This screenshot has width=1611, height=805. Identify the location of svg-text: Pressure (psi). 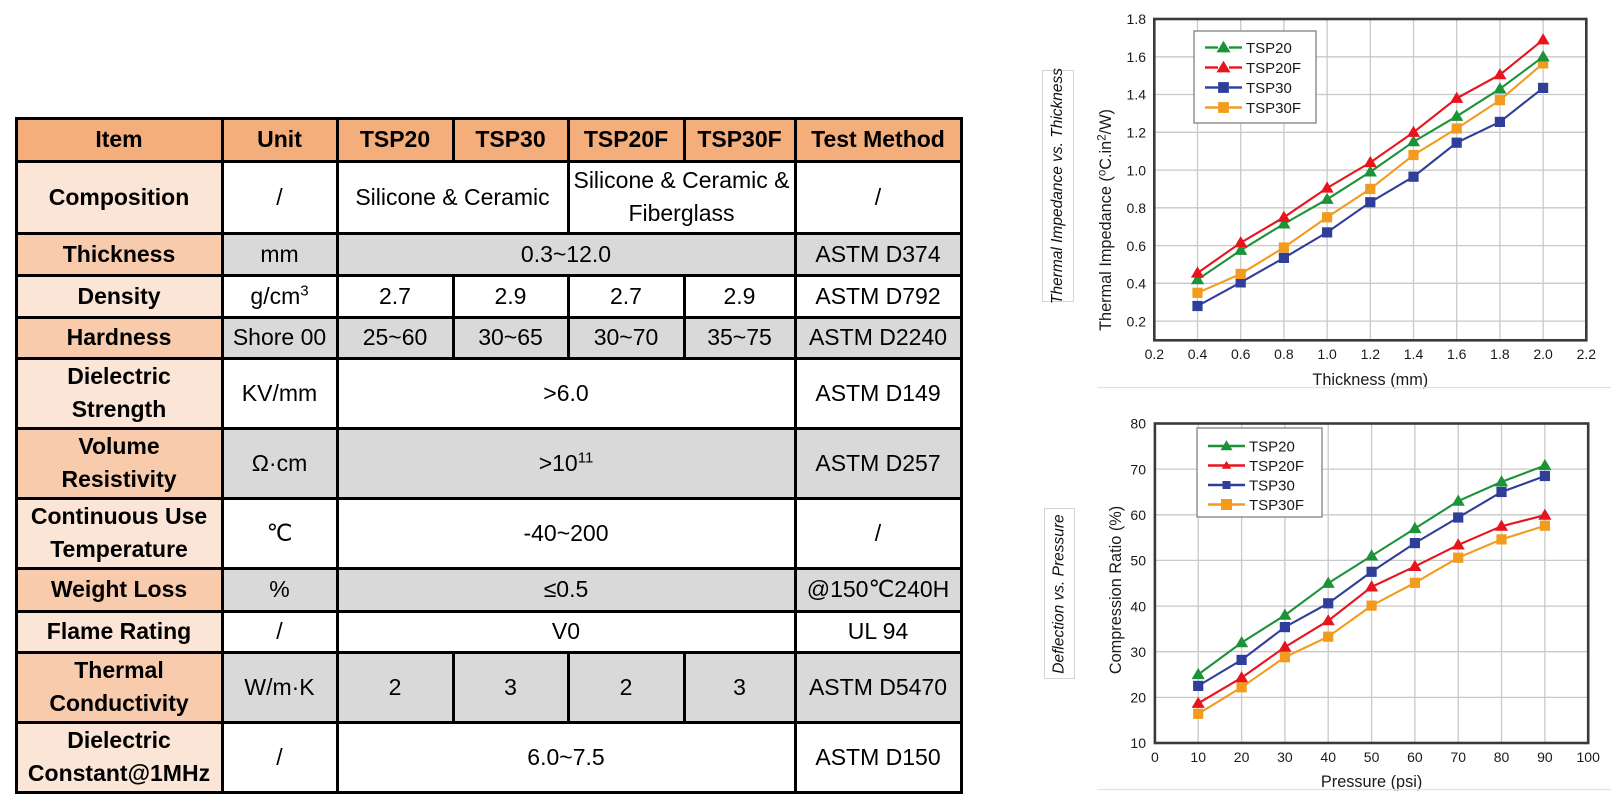
(1371, 782).